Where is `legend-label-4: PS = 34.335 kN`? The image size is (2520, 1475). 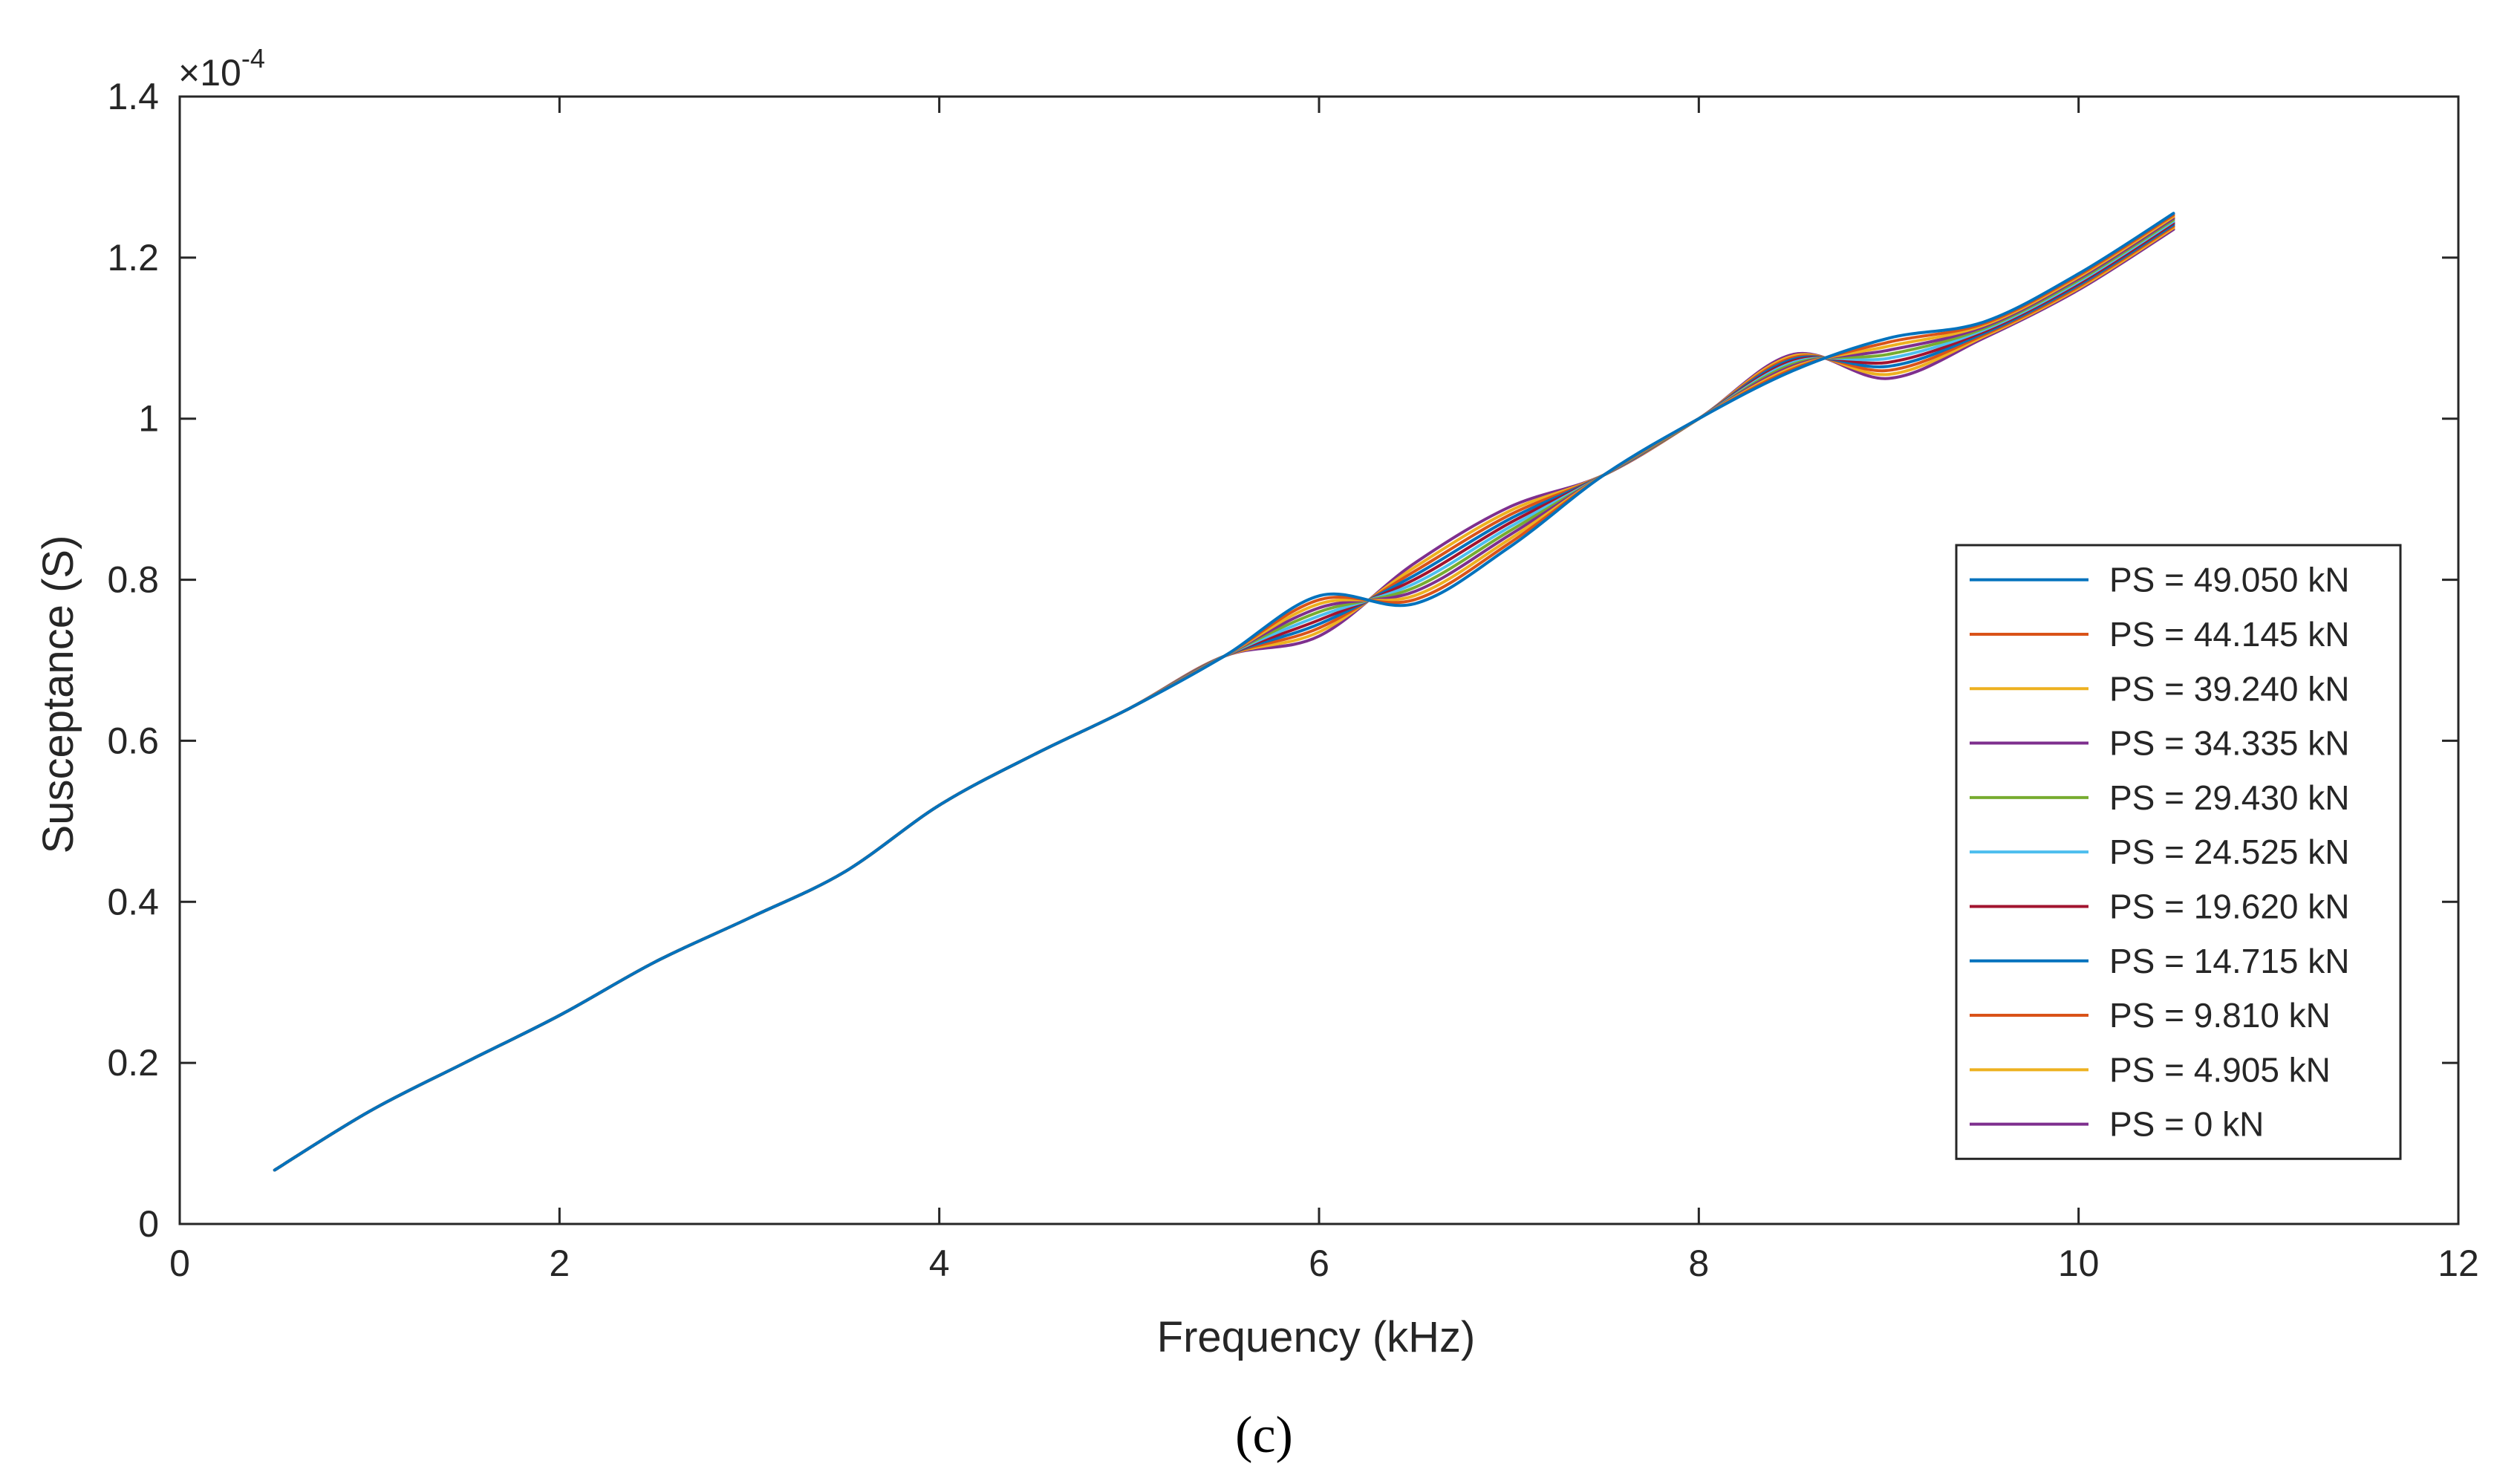
legend-label-4: PS = 34.335 kN is located at coordinates (2229, 743).